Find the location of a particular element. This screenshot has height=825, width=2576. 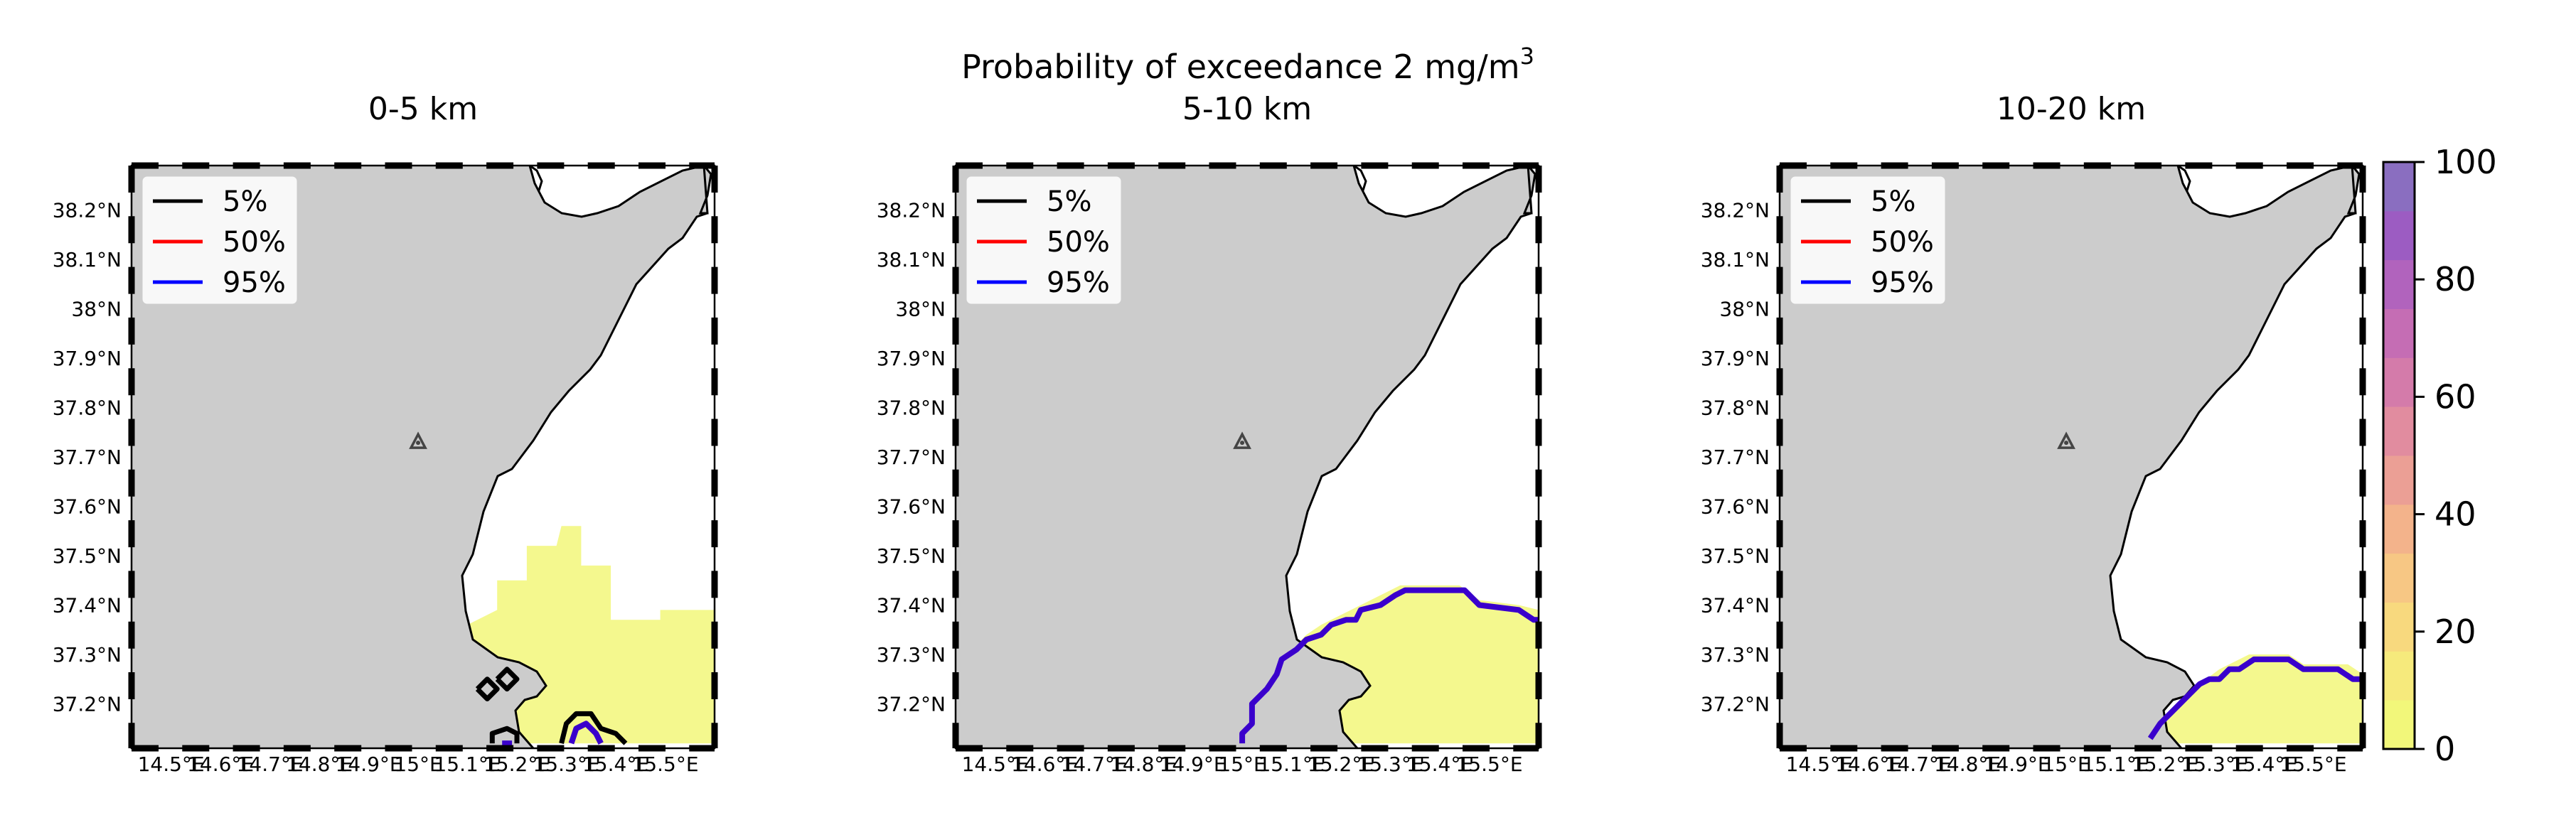

colorbar-ticks: 0 20 40 60 80 100 is located at coordinates (2456, 455).